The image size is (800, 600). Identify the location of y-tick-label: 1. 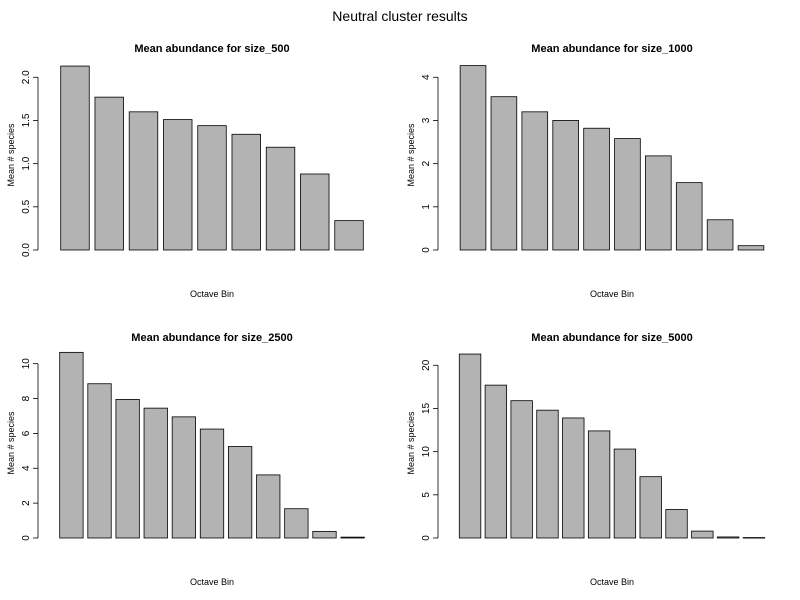
(426, 207).